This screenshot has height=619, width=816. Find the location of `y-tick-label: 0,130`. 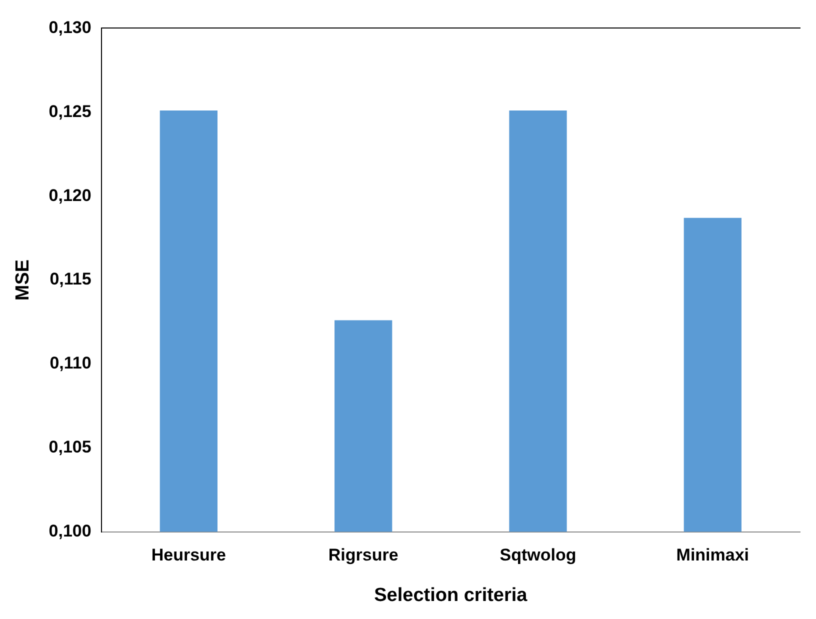

y-tick-label: 0,130 is located at coordinates (70, 27).